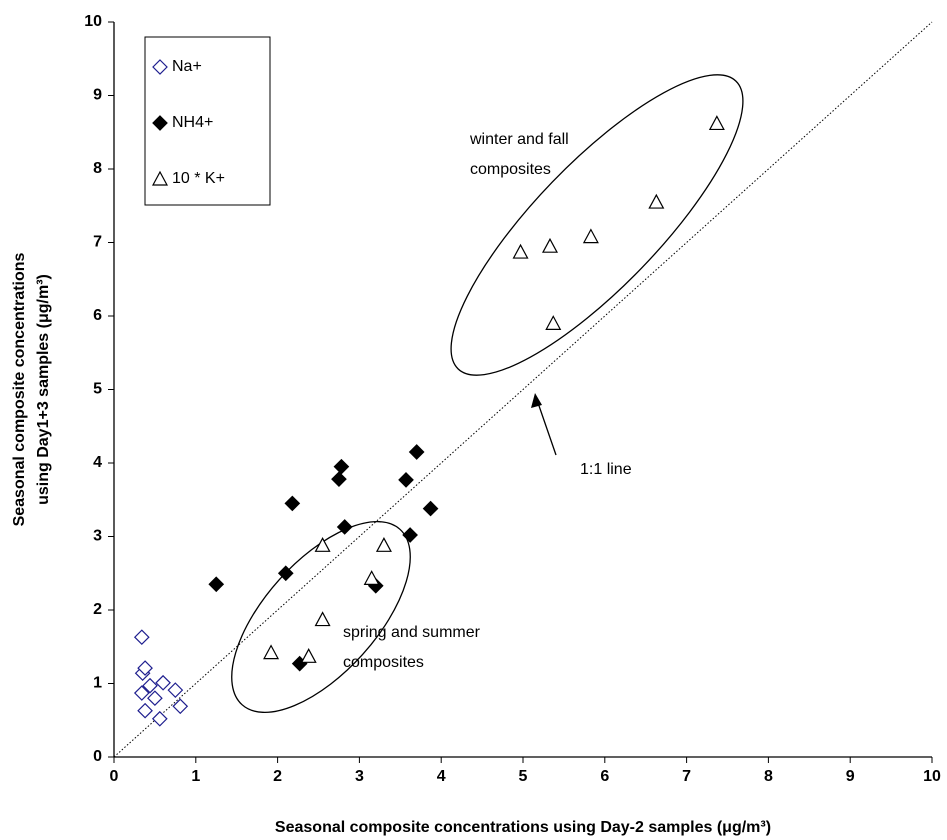  Describe the element at coordinates (114, 776) in the screenshot. I see `x-tick-label: 0` at that location.